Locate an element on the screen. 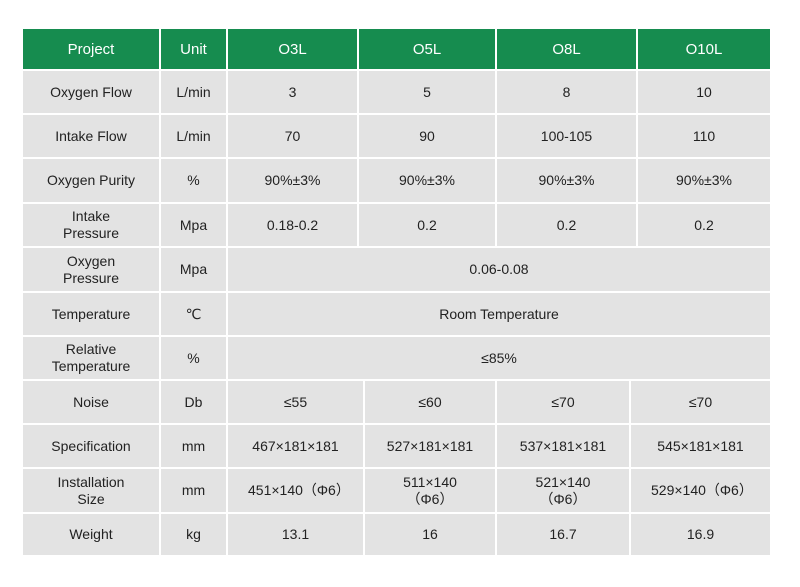  cell: 16.7 is located at coordinates (563, 534).